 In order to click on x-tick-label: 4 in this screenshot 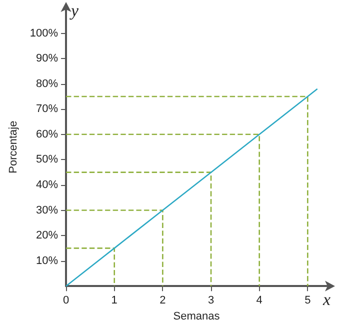, I will do `click(259, 300)`.